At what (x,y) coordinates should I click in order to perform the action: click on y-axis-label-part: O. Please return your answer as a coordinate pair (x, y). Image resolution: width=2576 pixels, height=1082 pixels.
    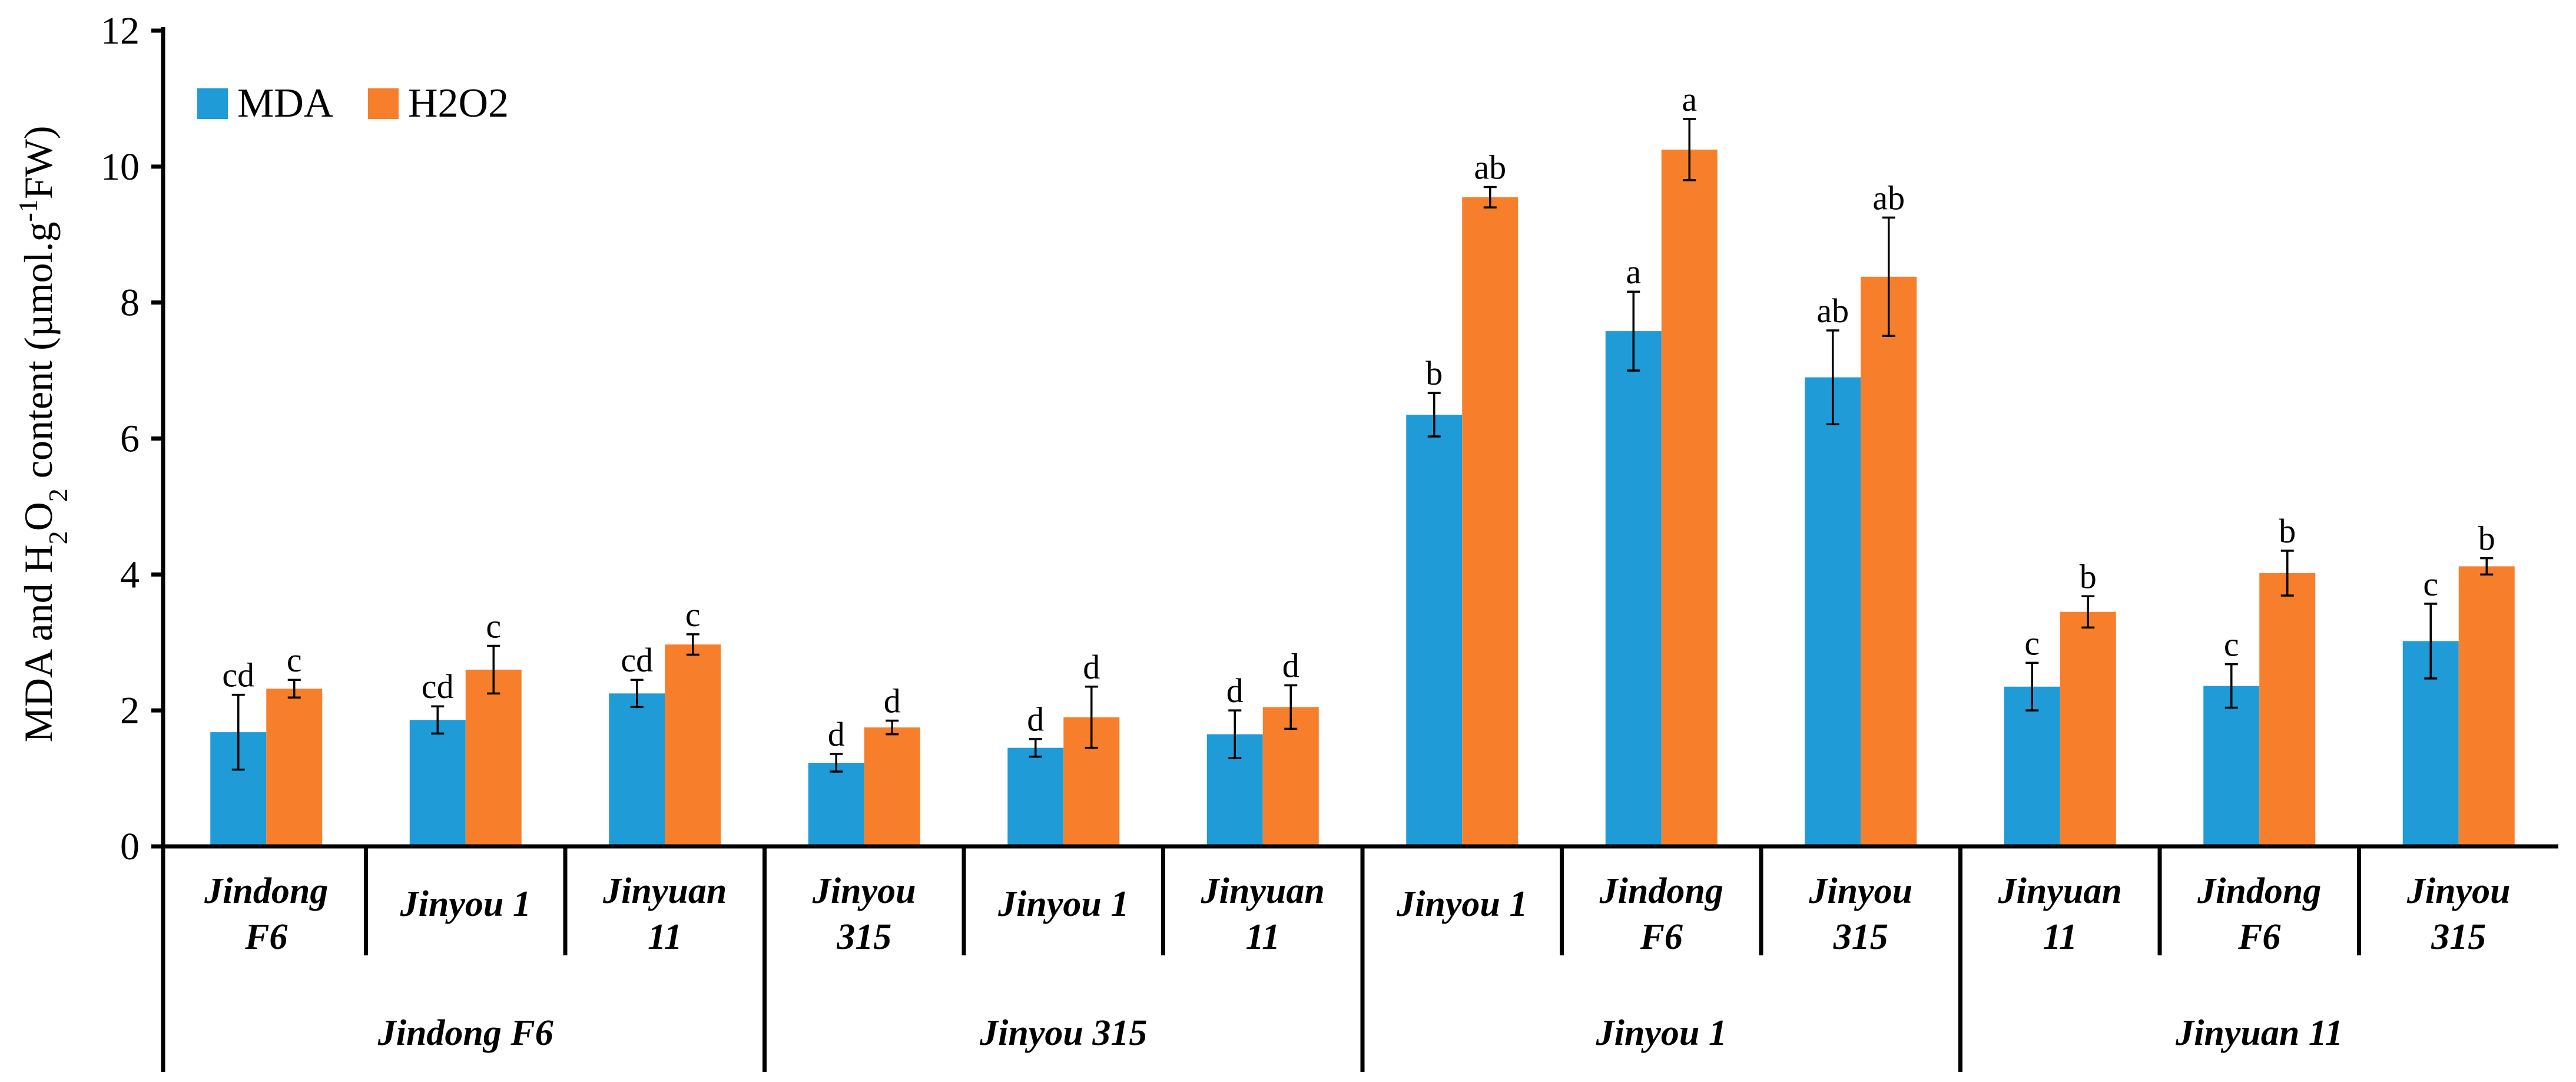
    Looking at the image, I should click on (38, 517).